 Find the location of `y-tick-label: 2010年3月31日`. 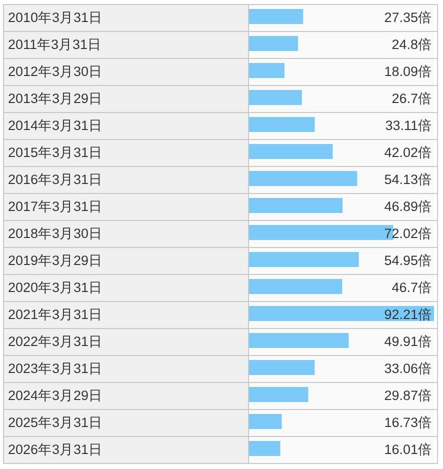

y-tick-label: 2010年3月31日 is located at coordinates (55, 17).